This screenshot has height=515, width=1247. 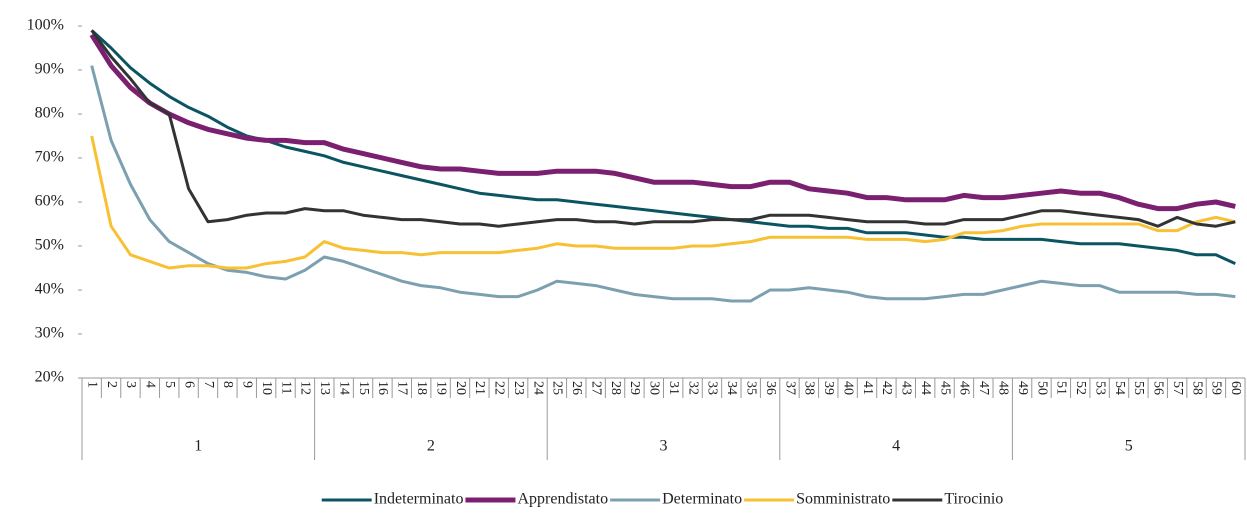 What do you see at coordinates (49, 333) in the screenshot?
I see `y-tick-label: 30%` at bounding box center [49, 333].